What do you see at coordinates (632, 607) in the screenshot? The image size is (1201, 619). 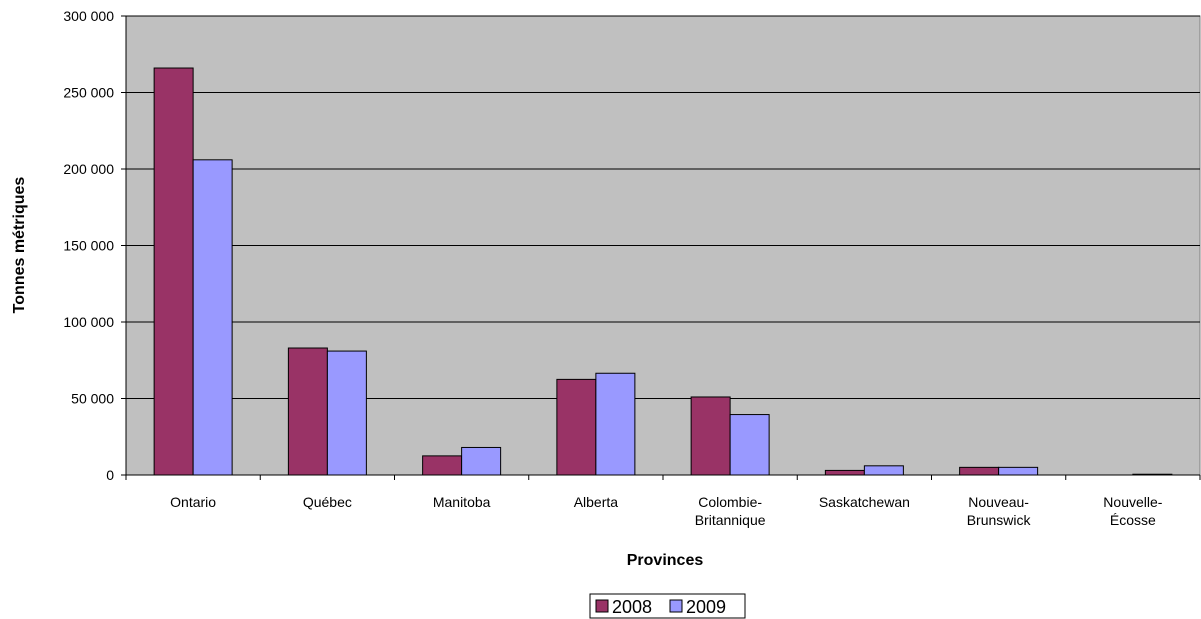 I see `legend-label: 2008` at bounding box center [632, 607].